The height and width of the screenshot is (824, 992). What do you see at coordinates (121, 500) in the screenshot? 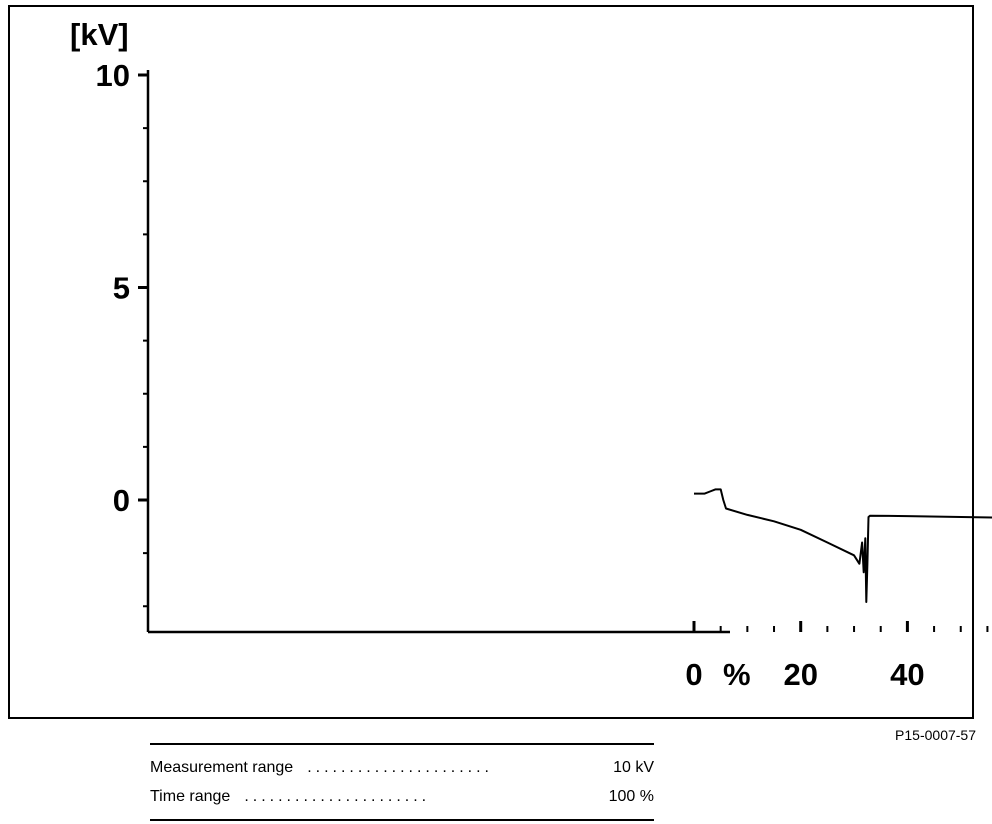
I see `y-tick-label: 0` at bounding box center [121, 500].